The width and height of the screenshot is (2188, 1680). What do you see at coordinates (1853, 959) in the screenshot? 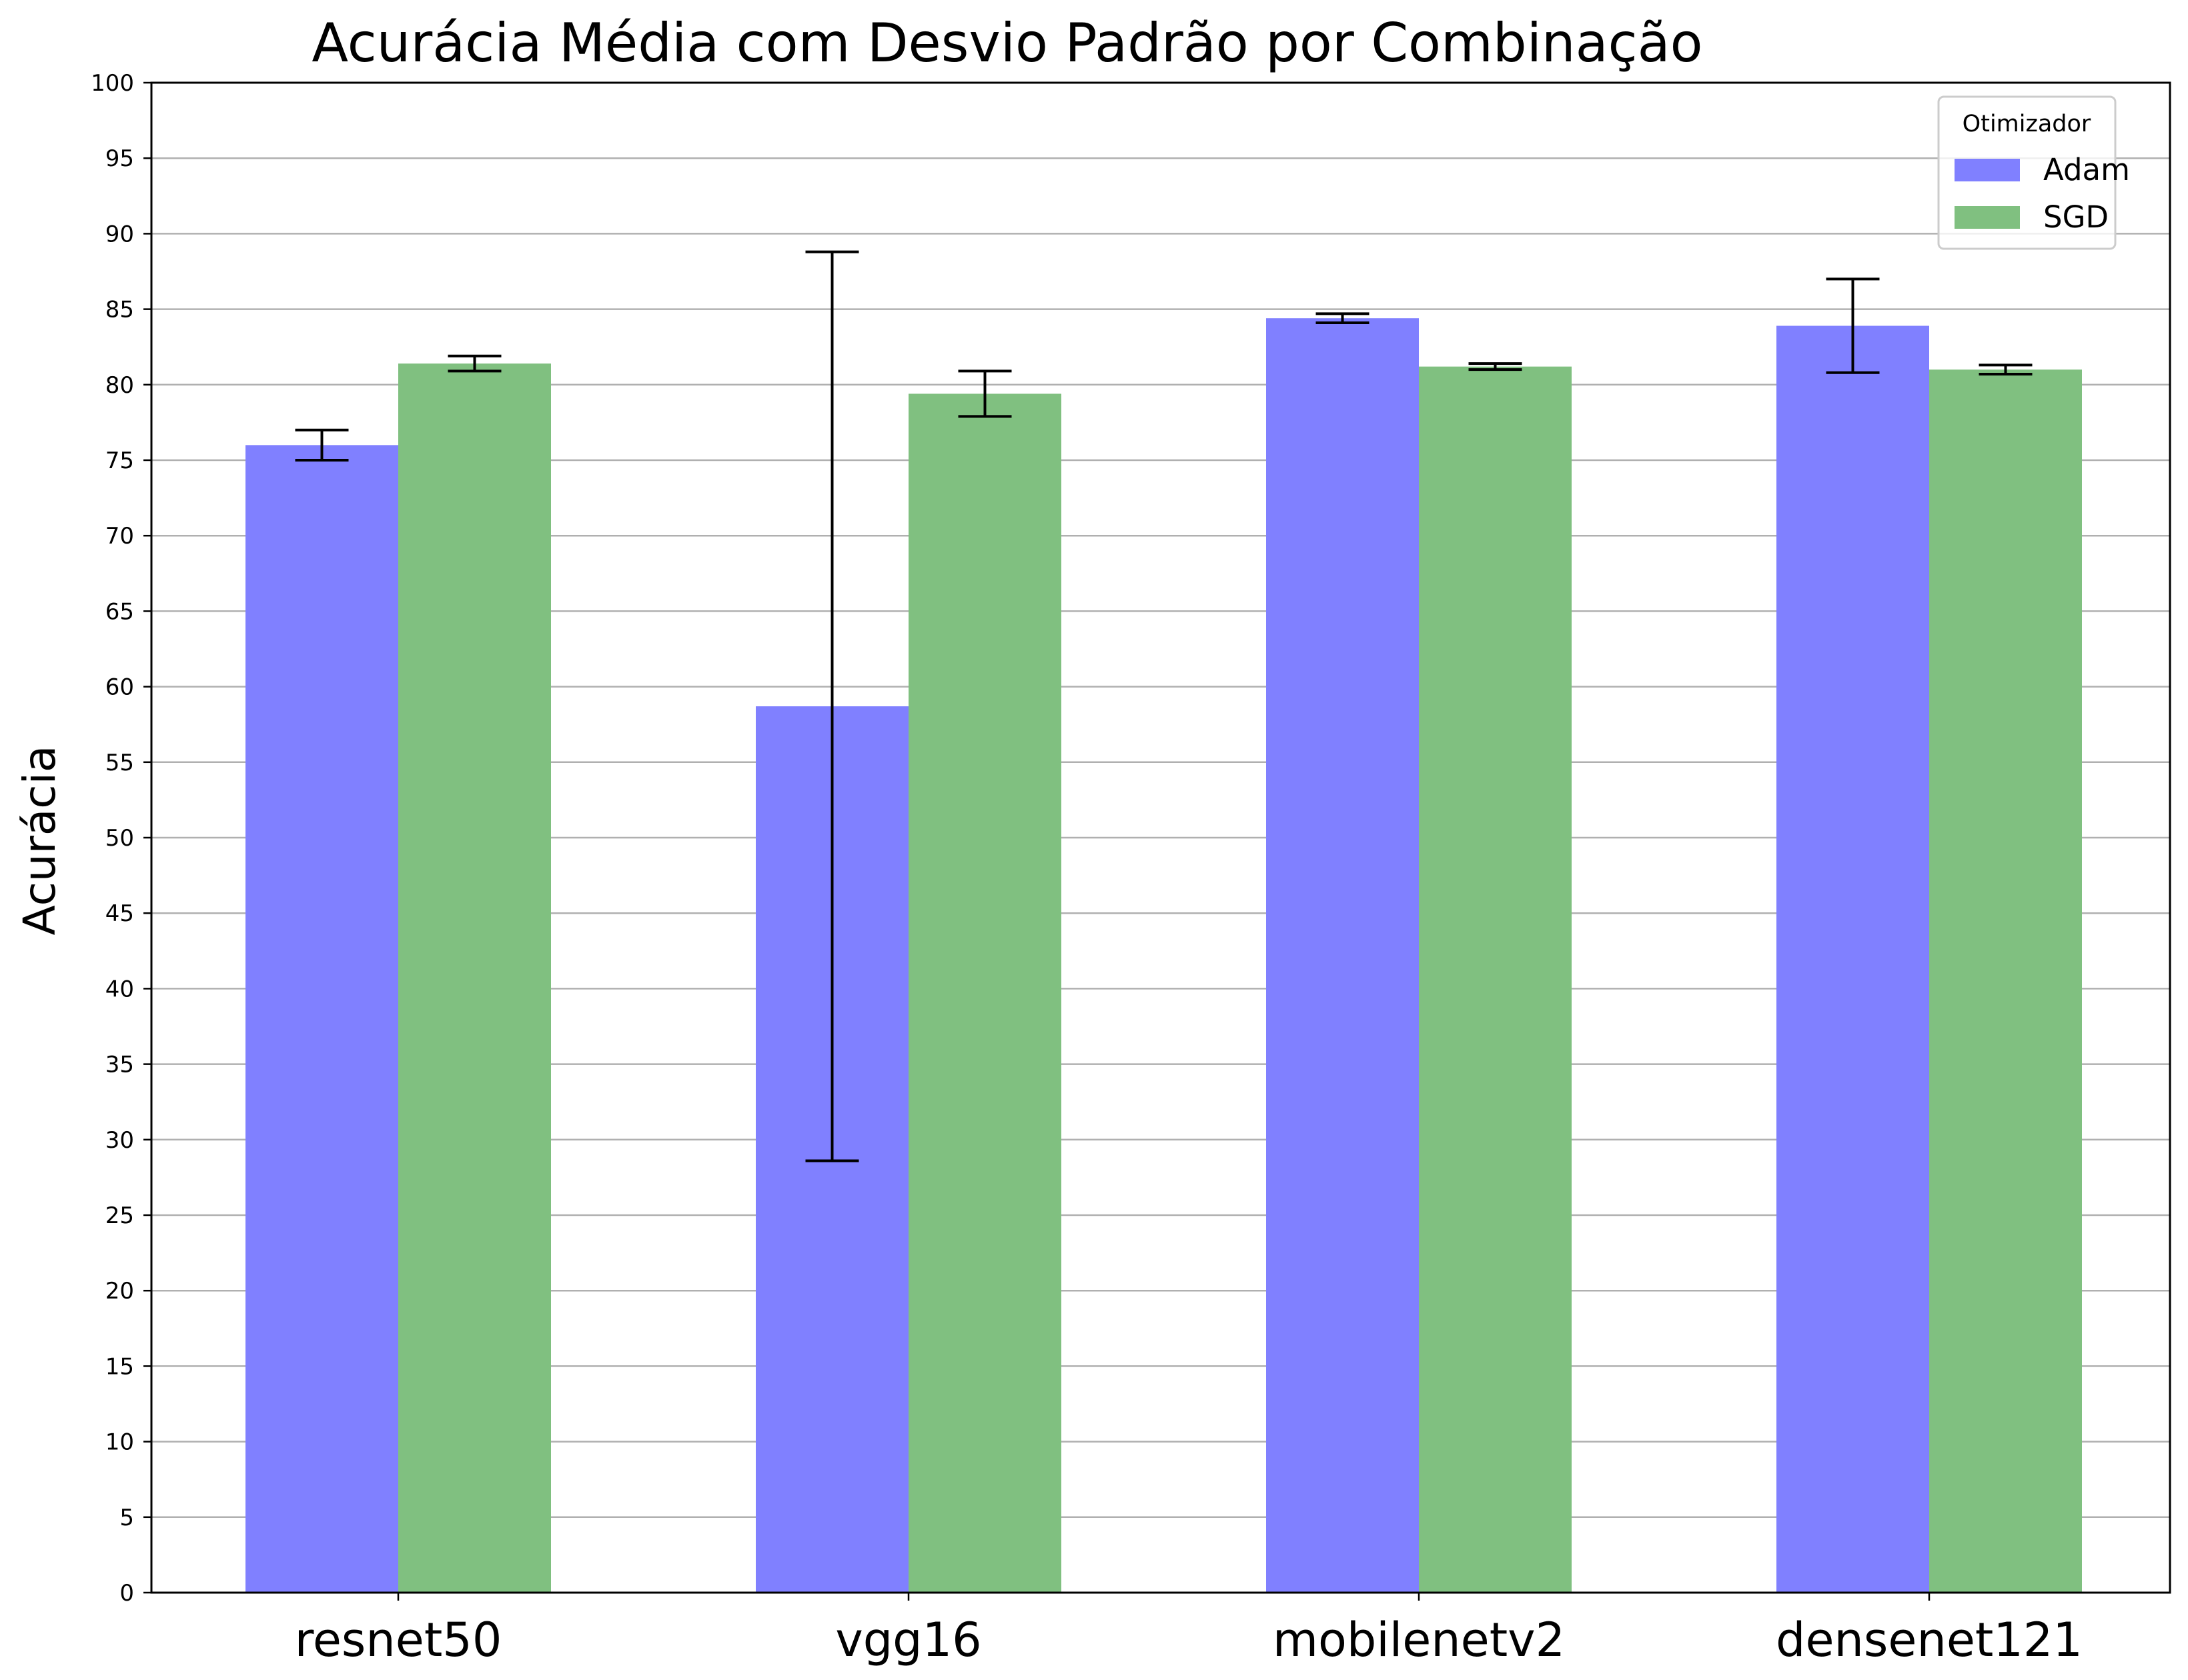
I see `bar-adam-densenet121` at bounding box center [1853, 959].